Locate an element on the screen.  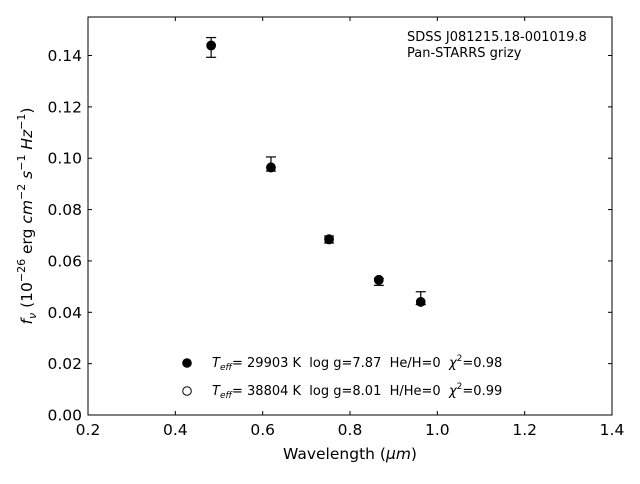
annotation-line-2: Pan-STARRS grizy is located at coordinates (464, 53).